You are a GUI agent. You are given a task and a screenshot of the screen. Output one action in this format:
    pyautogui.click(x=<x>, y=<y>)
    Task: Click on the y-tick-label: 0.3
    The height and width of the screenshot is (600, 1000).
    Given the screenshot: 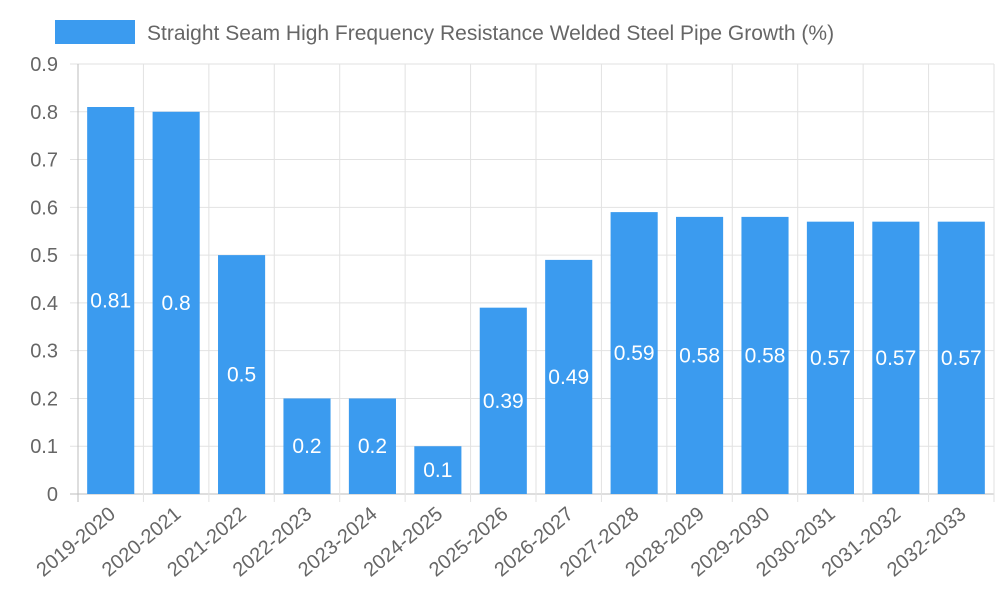 What is the action you would take?
    pyautogui.click(x=44, y=352)
    